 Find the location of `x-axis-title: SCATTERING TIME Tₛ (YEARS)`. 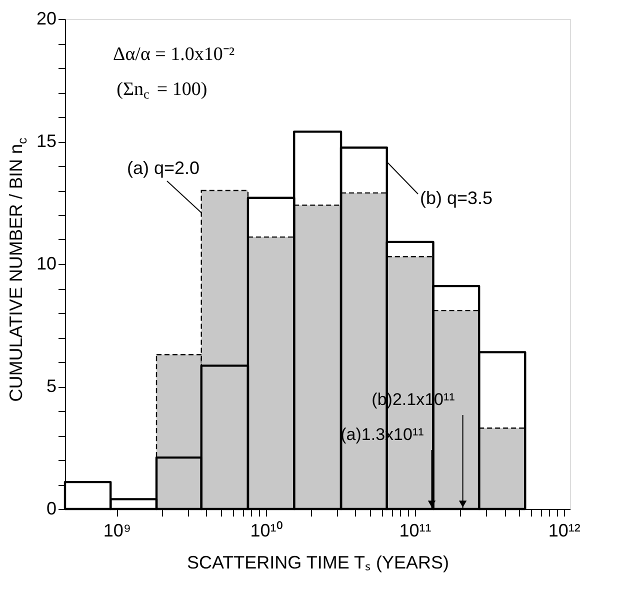

x-axis-title: SCATTERING TIME Tₛ (YEARS) is located at coordinates (318, 562).